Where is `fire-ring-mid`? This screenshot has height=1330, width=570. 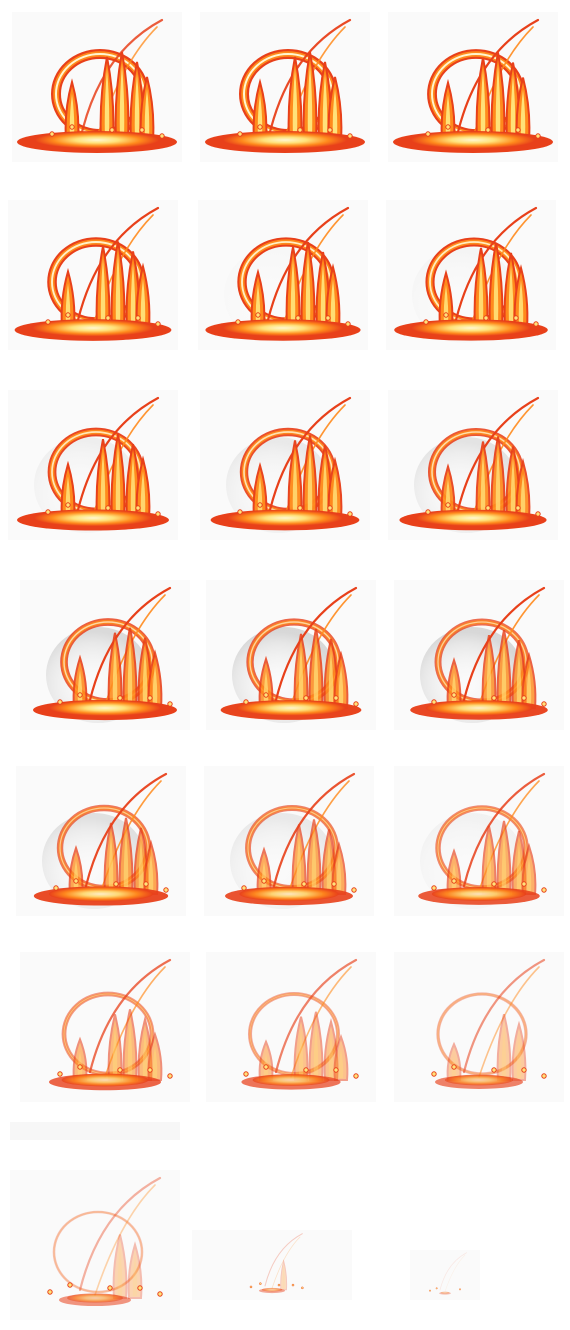
fire-ring-mid is located at coordinates (294, 1034).